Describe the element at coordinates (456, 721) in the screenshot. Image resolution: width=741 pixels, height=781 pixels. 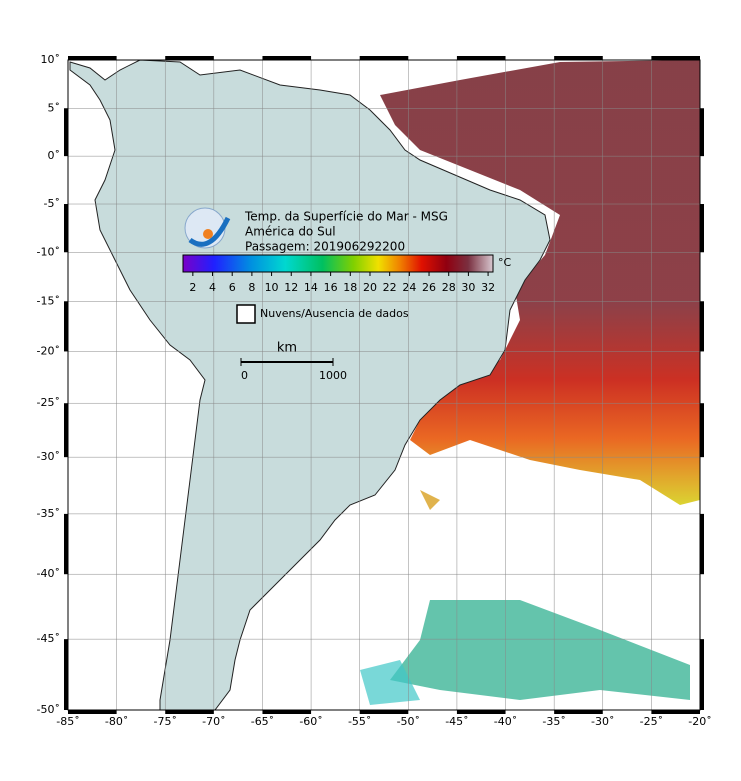
I see `x-tick-label: -45˚` at that location.